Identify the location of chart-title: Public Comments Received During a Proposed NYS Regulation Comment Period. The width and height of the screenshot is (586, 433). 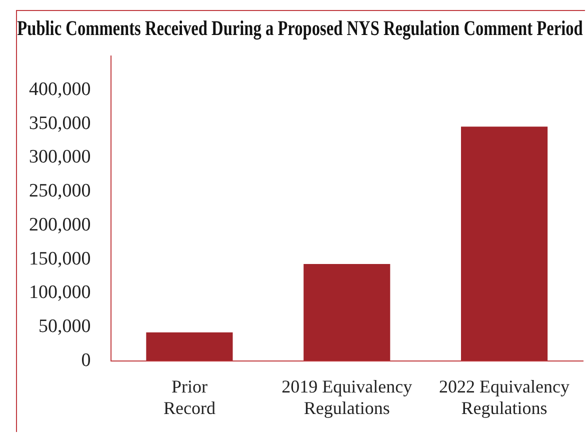
(300, 29).